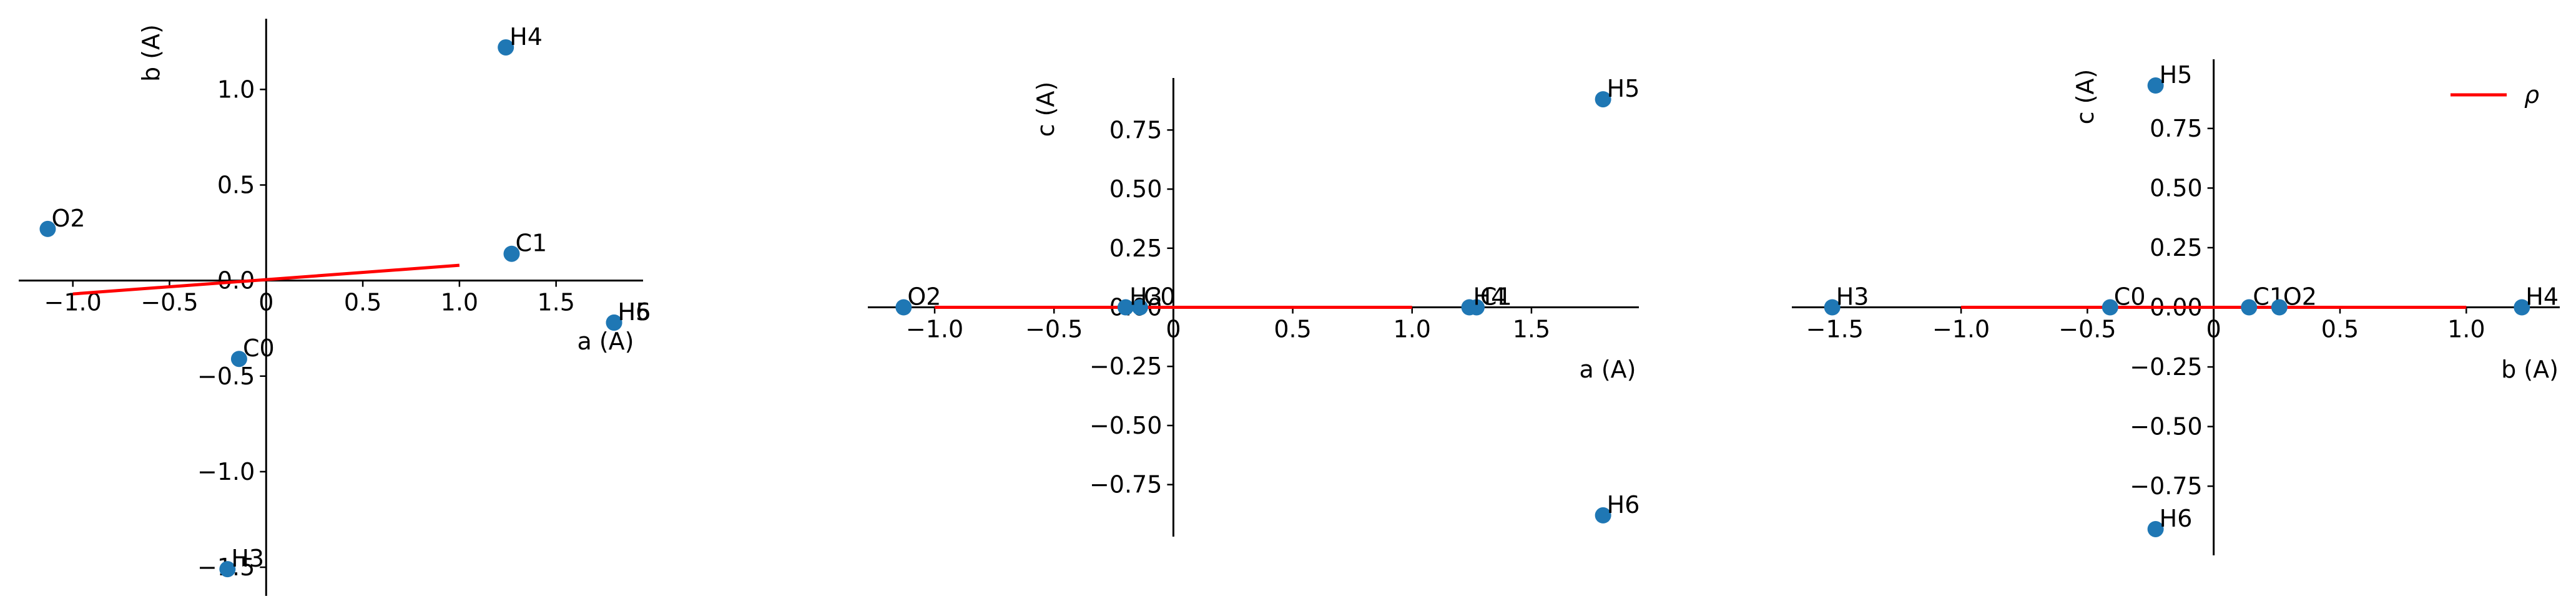 The height and width of the screenshot is (614, 2576). Describe the element at coordinates (1835, 330) in the screenshot. I see `x-tick-label: −1.5` at that location.